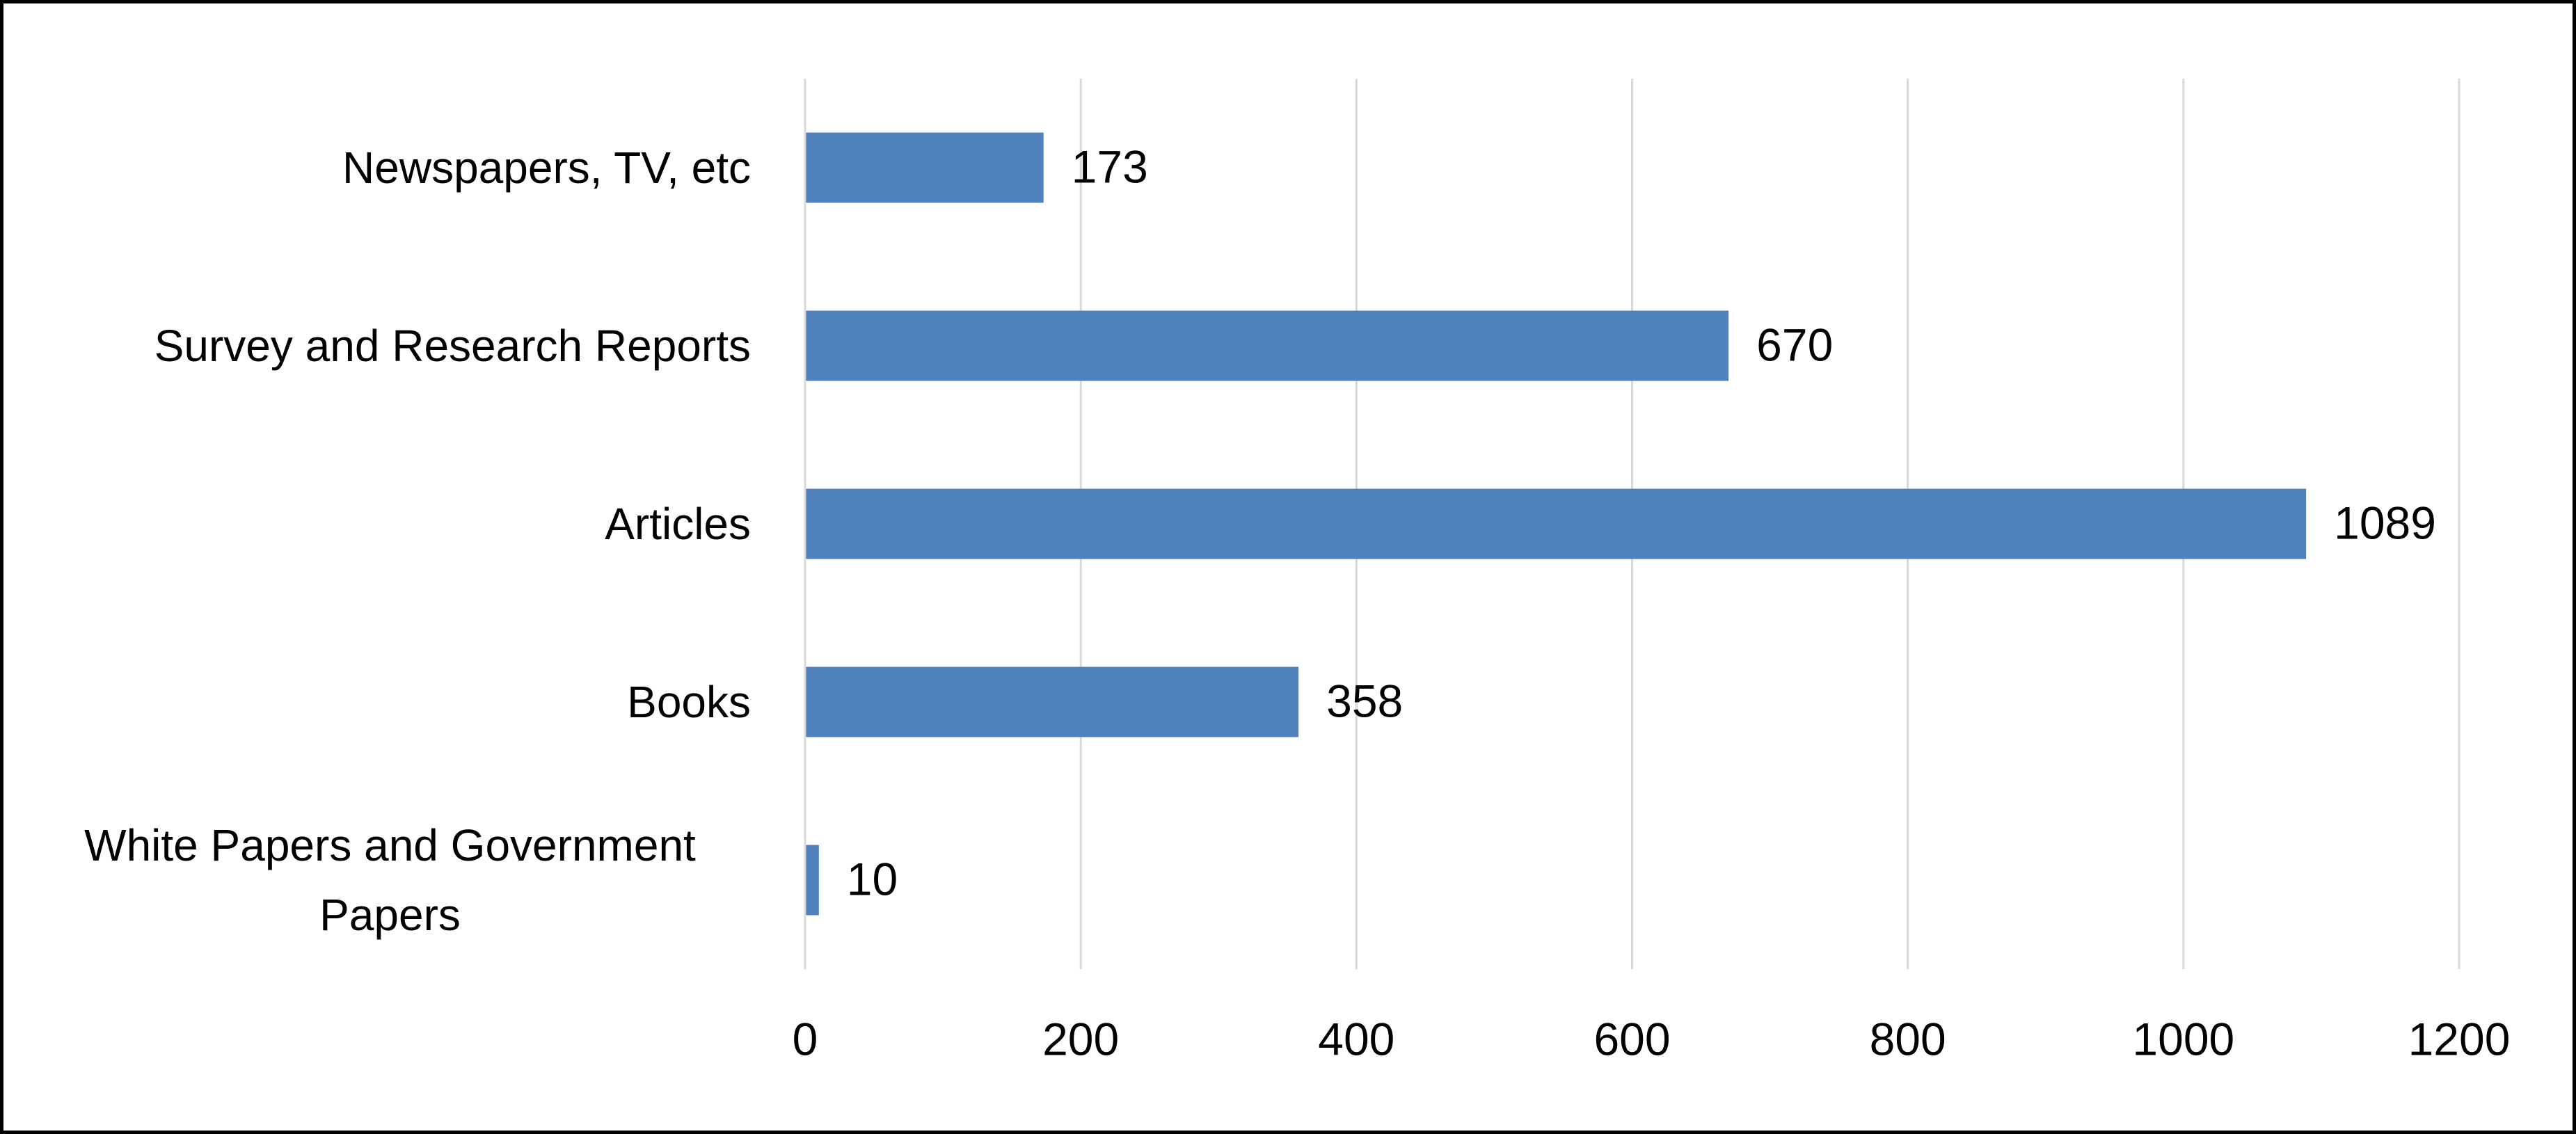  I want to click on data-label: 358, so click(1364, 700).